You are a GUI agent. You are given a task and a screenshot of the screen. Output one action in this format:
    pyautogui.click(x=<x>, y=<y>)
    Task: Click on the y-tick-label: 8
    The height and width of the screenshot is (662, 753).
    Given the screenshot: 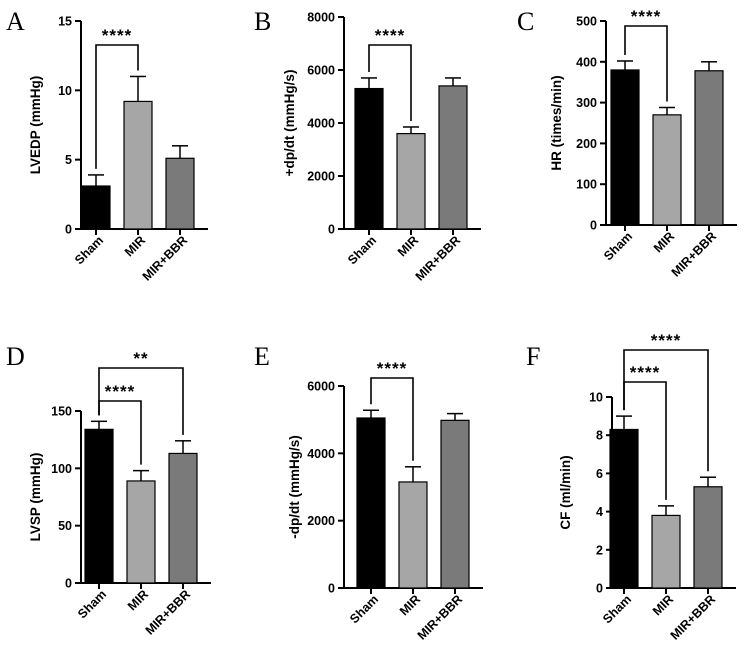 What is the action you would take?
    pyautogui.click(x=599, y=436)
    